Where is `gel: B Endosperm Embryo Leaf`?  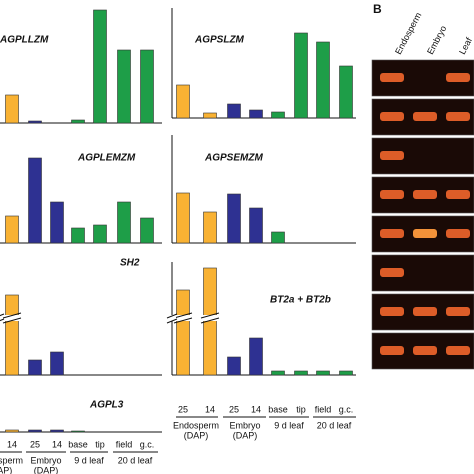
gel: B Endosperm Embryo Leaf is located at coordinates (423, 29).